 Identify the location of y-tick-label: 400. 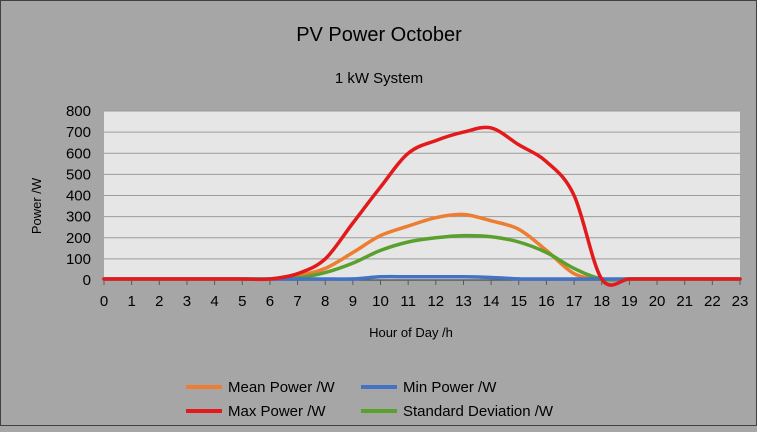
(78, 196).